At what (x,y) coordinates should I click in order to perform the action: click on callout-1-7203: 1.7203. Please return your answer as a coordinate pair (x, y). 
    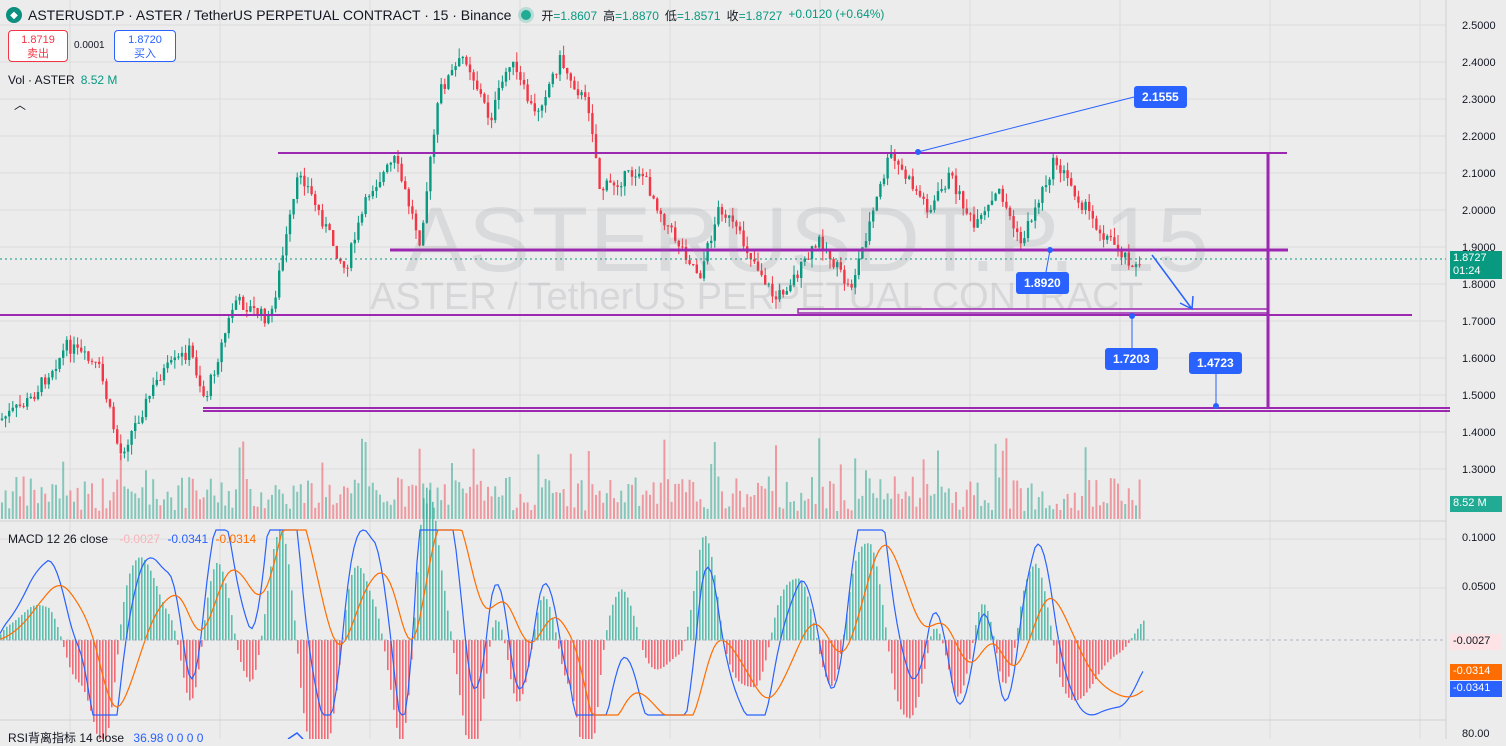
    Looking at the image, I should click on (1131, 359).